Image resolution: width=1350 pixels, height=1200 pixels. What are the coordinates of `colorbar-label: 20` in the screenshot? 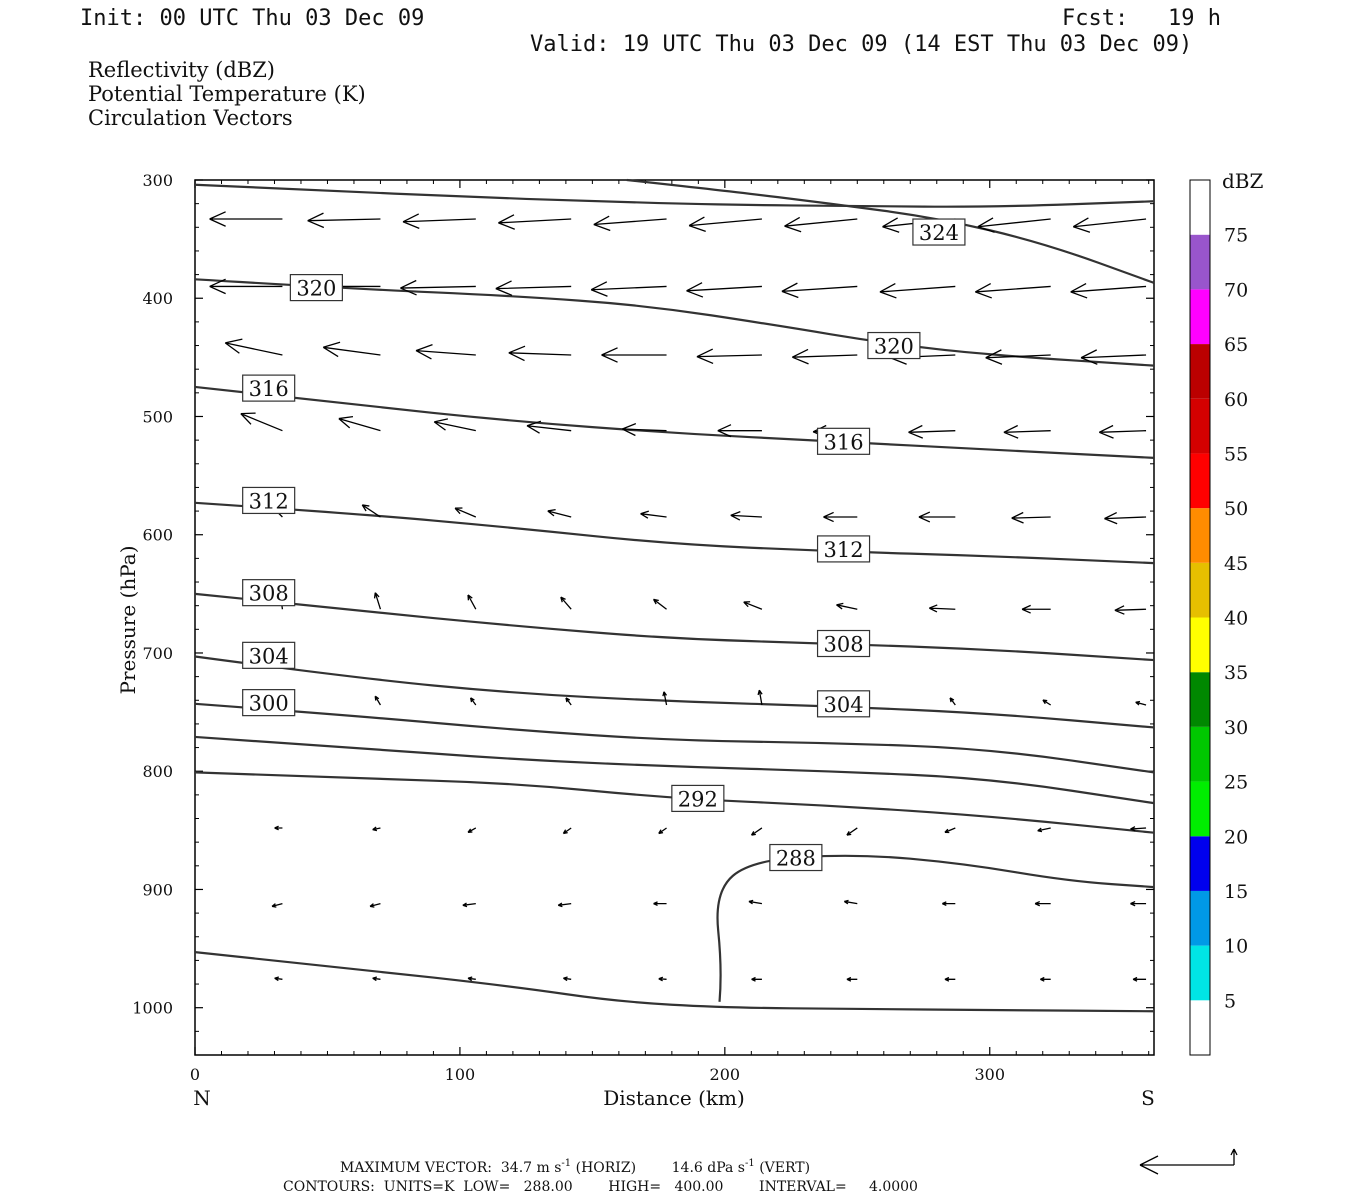 It's located at (1236, 837).